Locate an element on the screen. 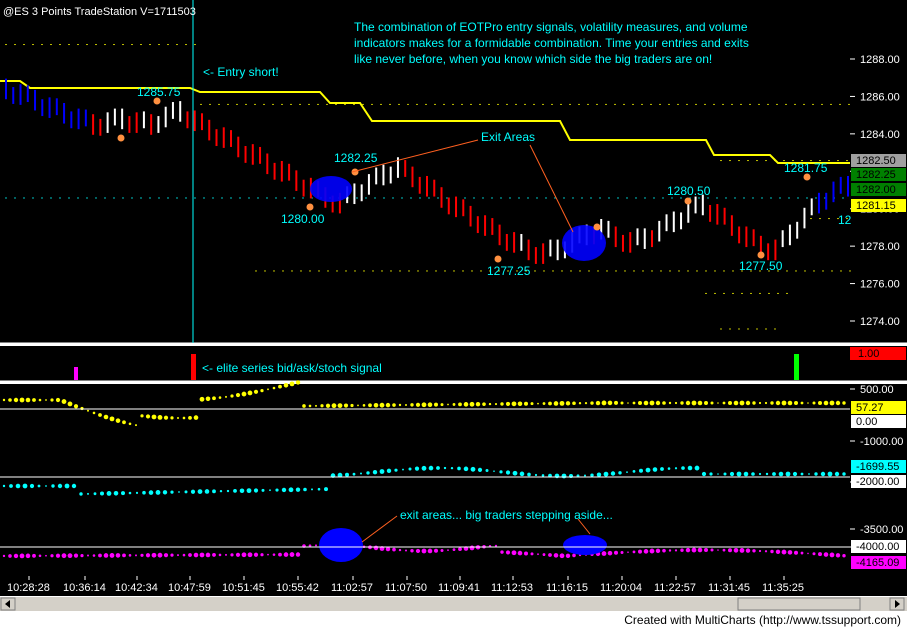  price-axis-tag-text: 1282.50 is located at coordinates (876, 161).